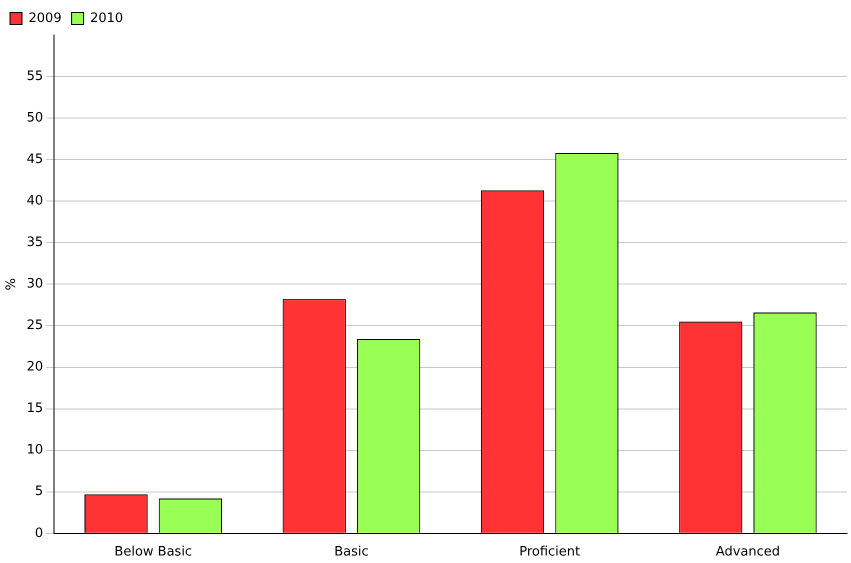 The image size is (851, 563). I want to click on y-tick-label: 25, so click(35, 326).